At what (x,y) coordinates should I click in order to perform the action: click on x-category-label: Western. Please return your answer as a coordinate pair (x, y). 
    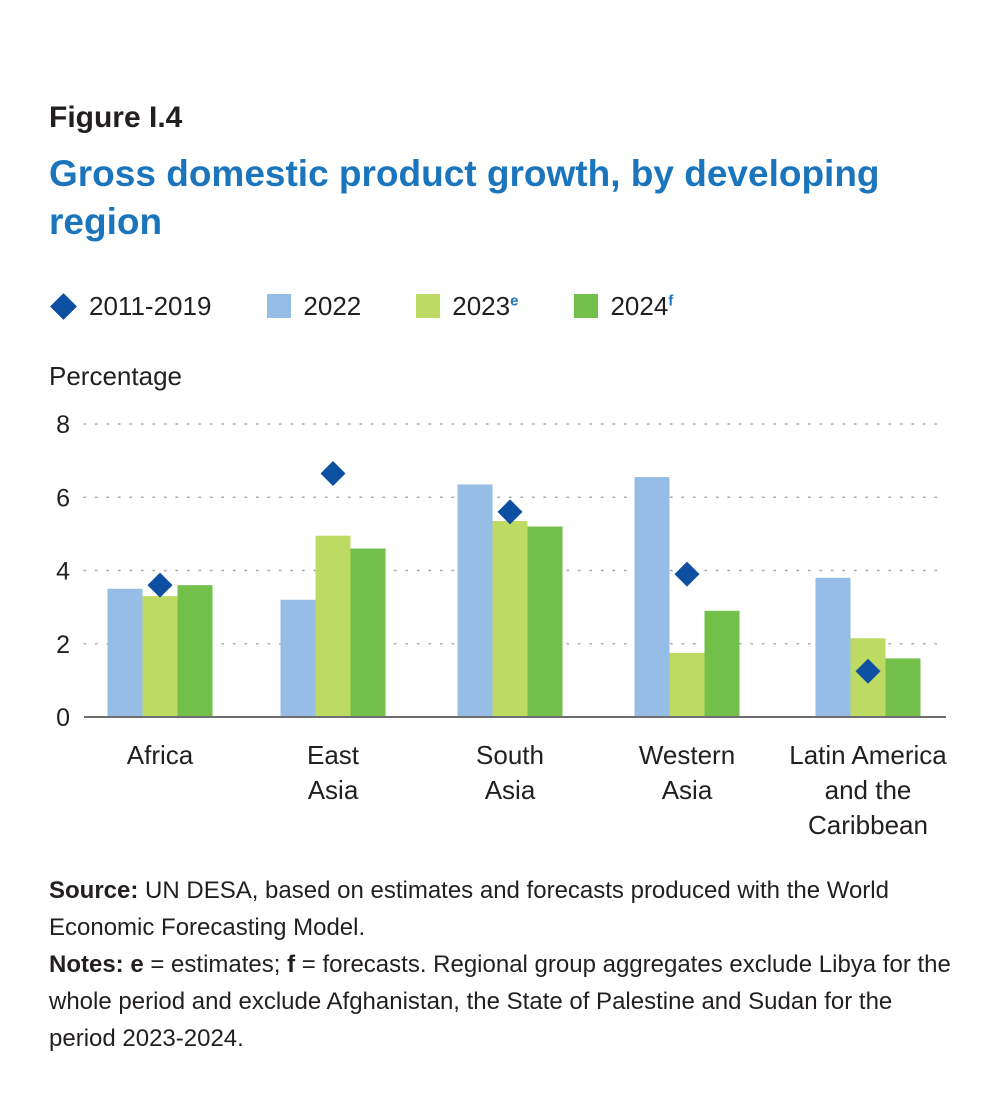
    Looking at the image, I should click on (687, 755).